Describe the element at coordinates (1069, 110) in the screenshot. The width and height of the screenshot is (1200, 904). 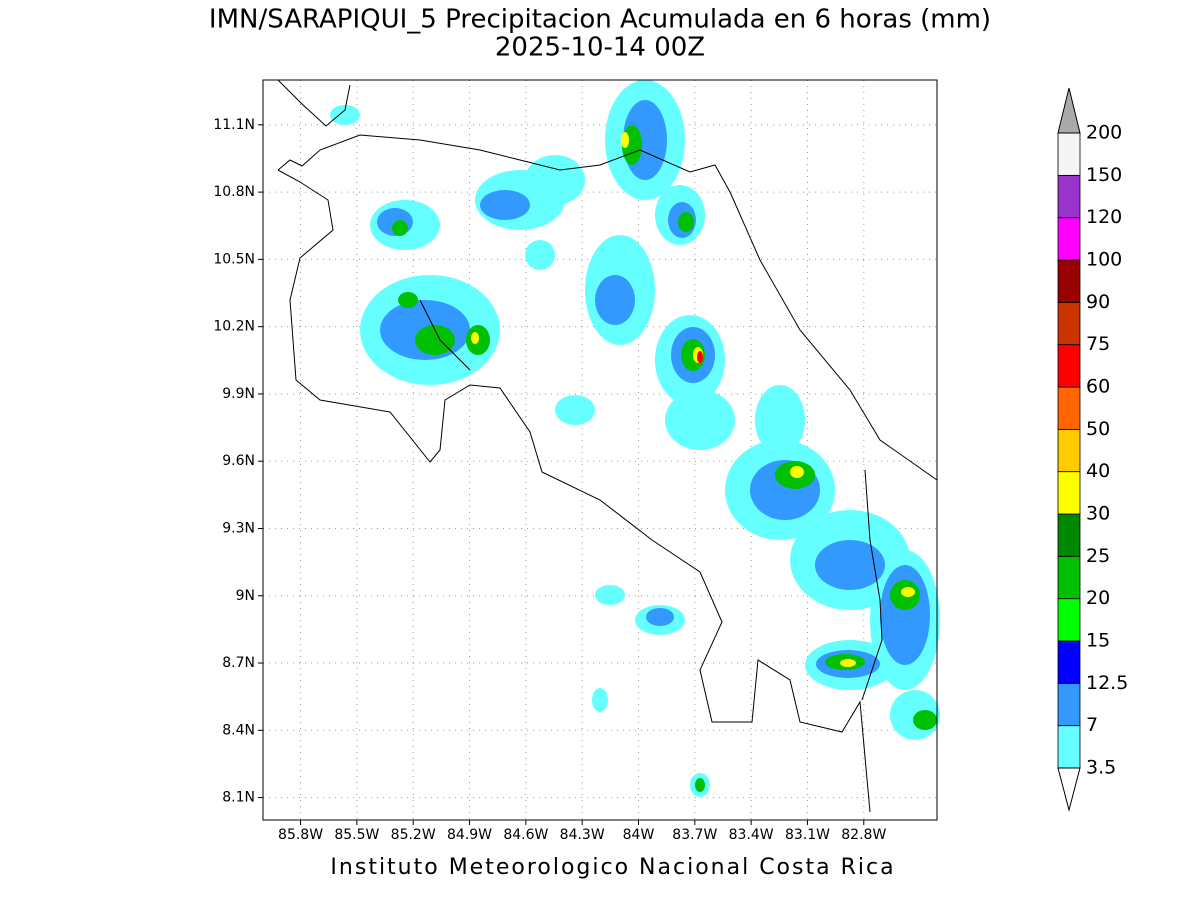
I see `colorbar-over` at that location.